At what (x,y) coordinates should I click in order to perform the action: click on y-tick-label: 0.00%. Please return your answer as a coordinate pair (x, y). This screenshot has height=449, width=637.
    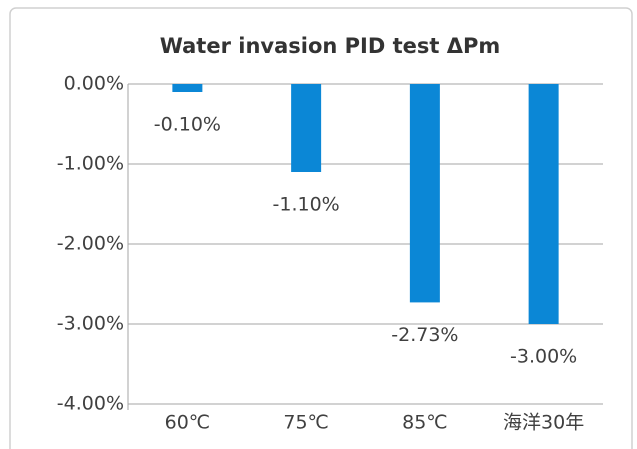
    Looking at the image, I should click on (94, 84).